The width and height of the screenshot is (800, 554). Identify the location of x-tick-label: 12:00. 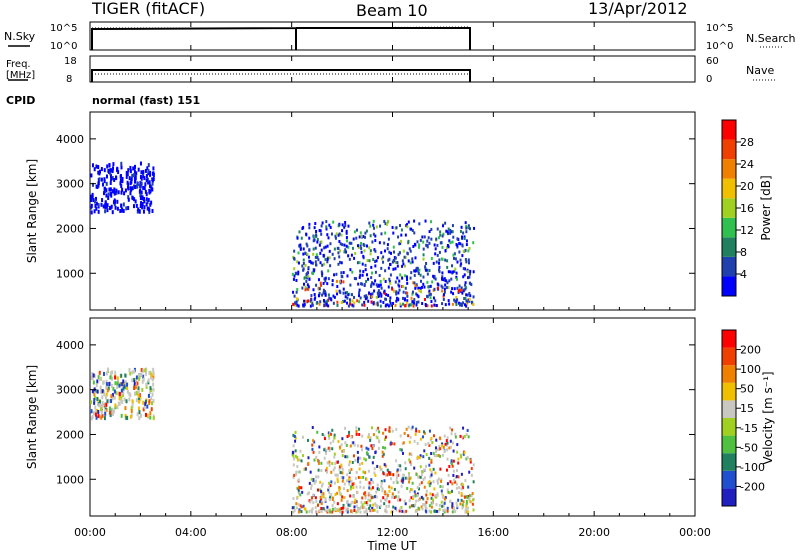
(393, 532).